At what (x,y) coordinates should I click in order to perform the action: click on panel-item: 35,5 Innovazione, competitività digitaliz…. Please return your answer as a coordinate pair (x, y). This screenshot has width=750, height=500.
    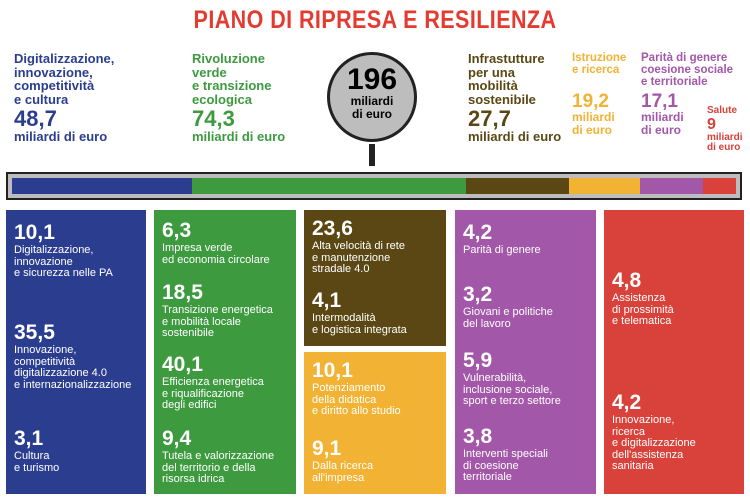
    Looking at the image, I should click on (78, 356).